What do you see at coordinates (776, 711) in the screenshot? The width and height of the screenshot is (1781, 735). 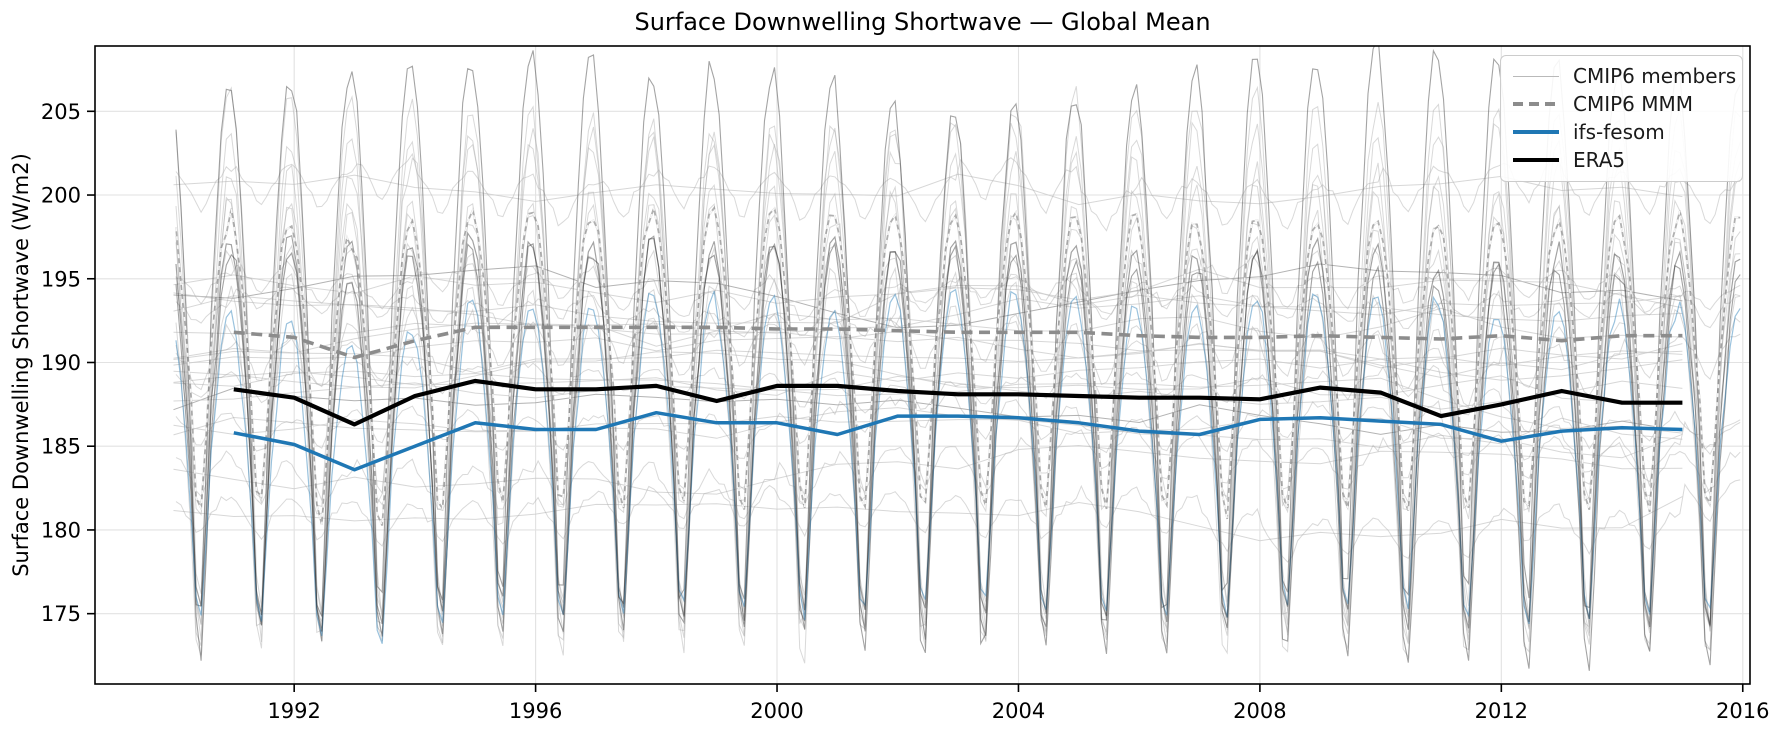 I see `x-tick-label: 2000` at bounding box center [776, 711].